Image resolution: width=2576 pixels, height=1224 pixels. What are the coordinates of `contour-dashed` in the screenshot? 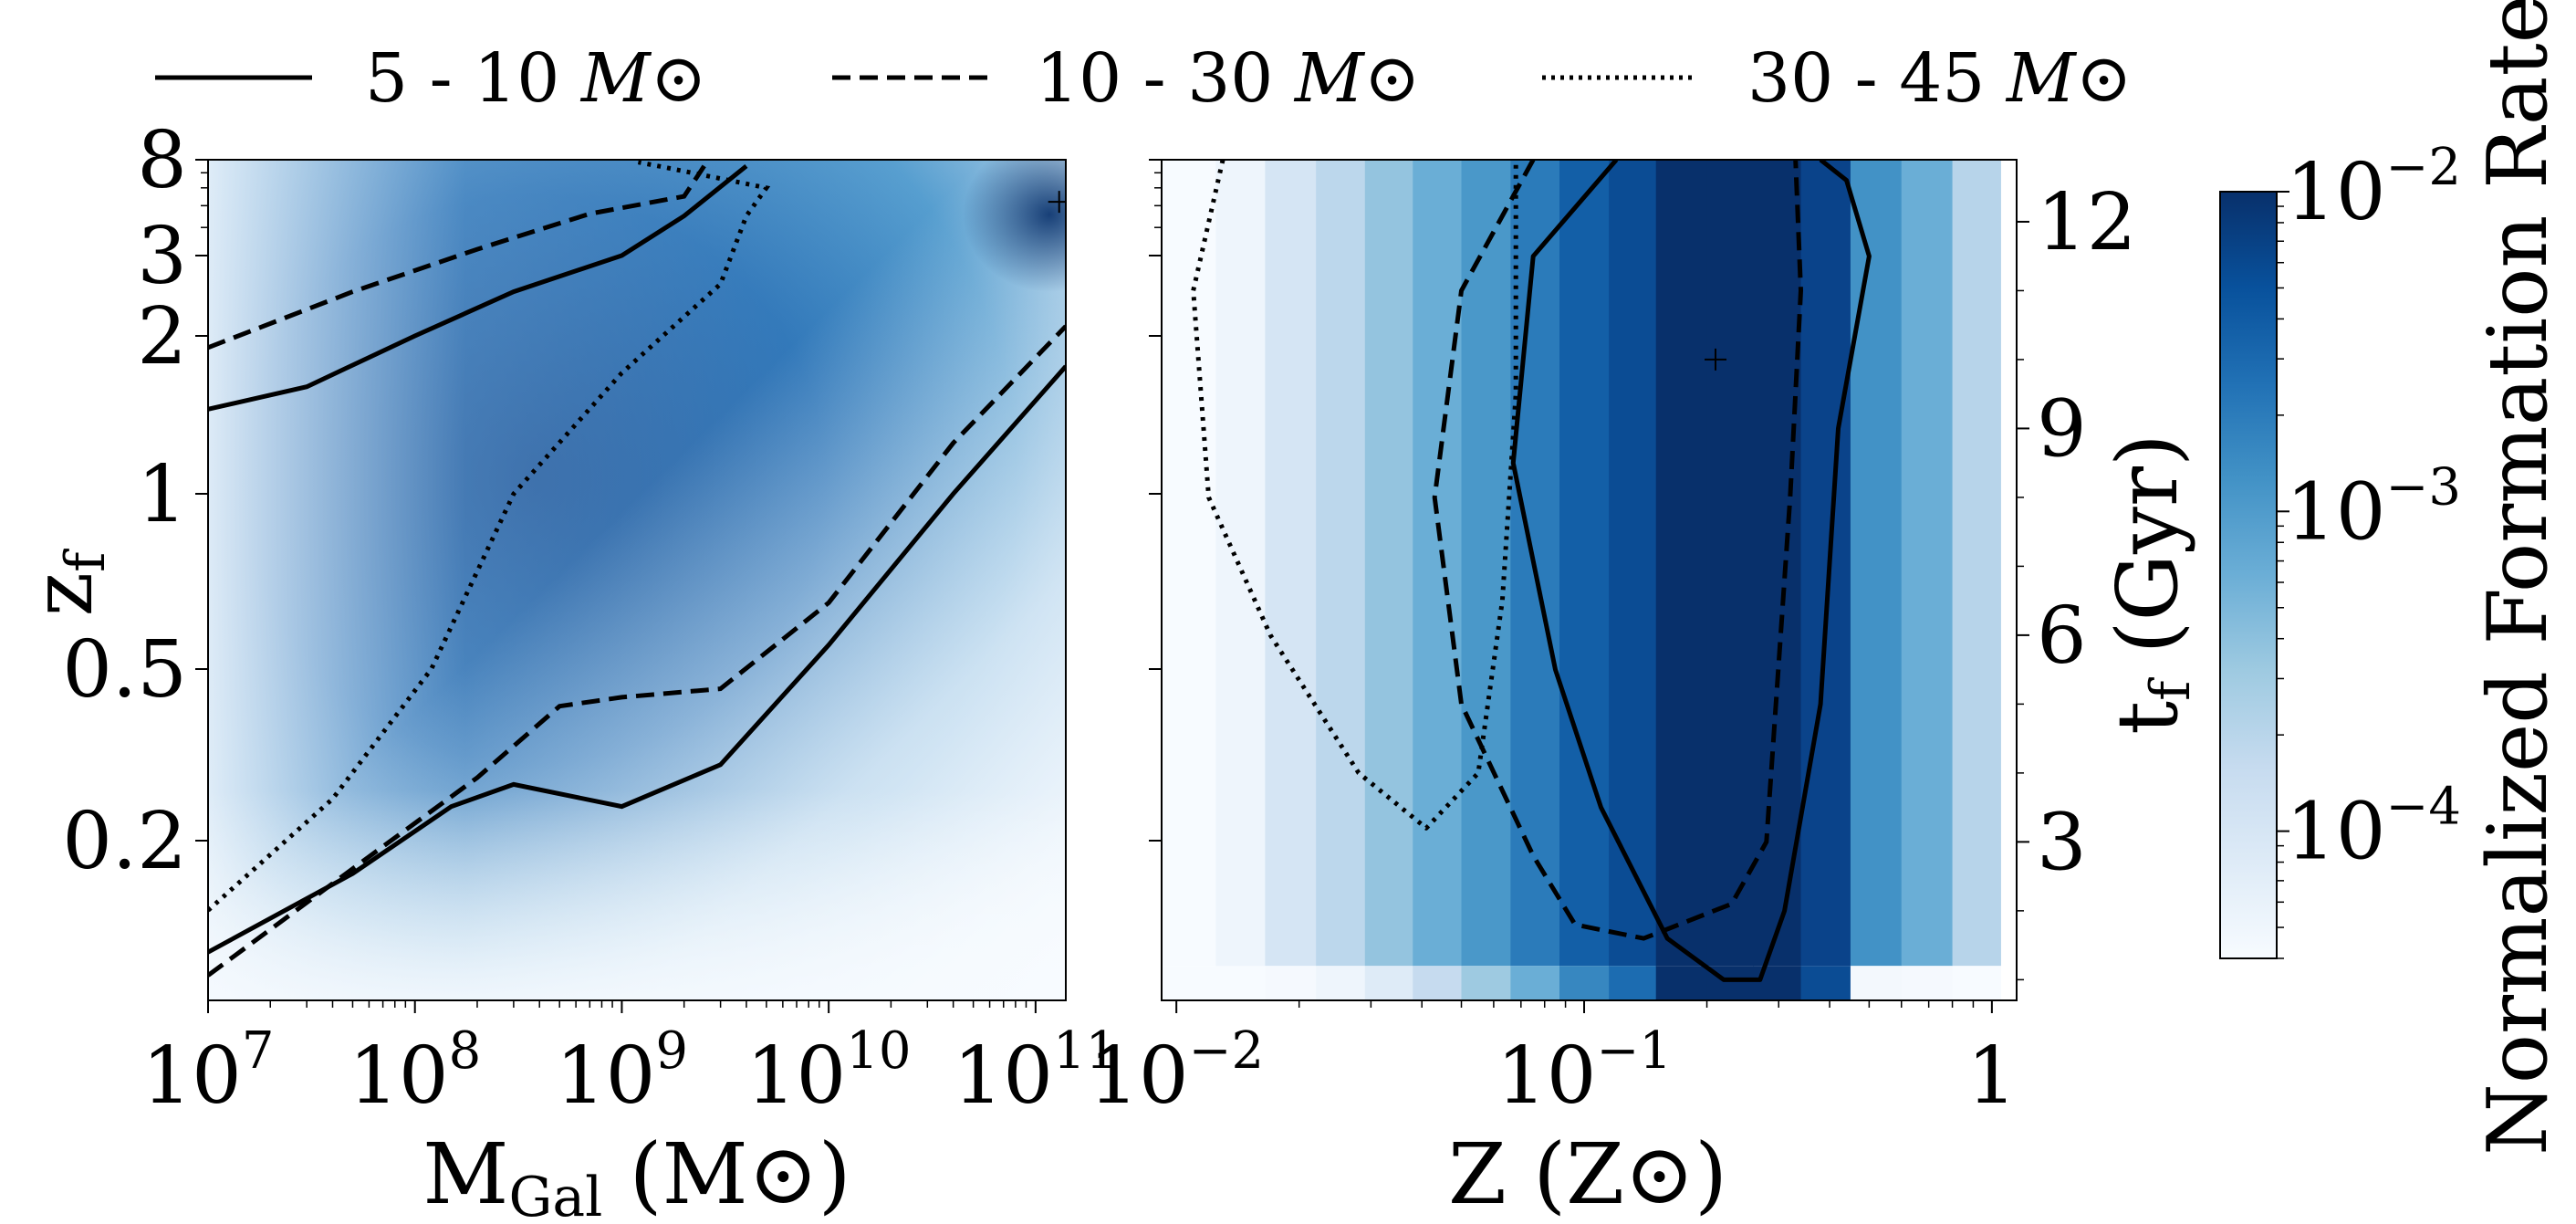 It's located at (1617, 551).